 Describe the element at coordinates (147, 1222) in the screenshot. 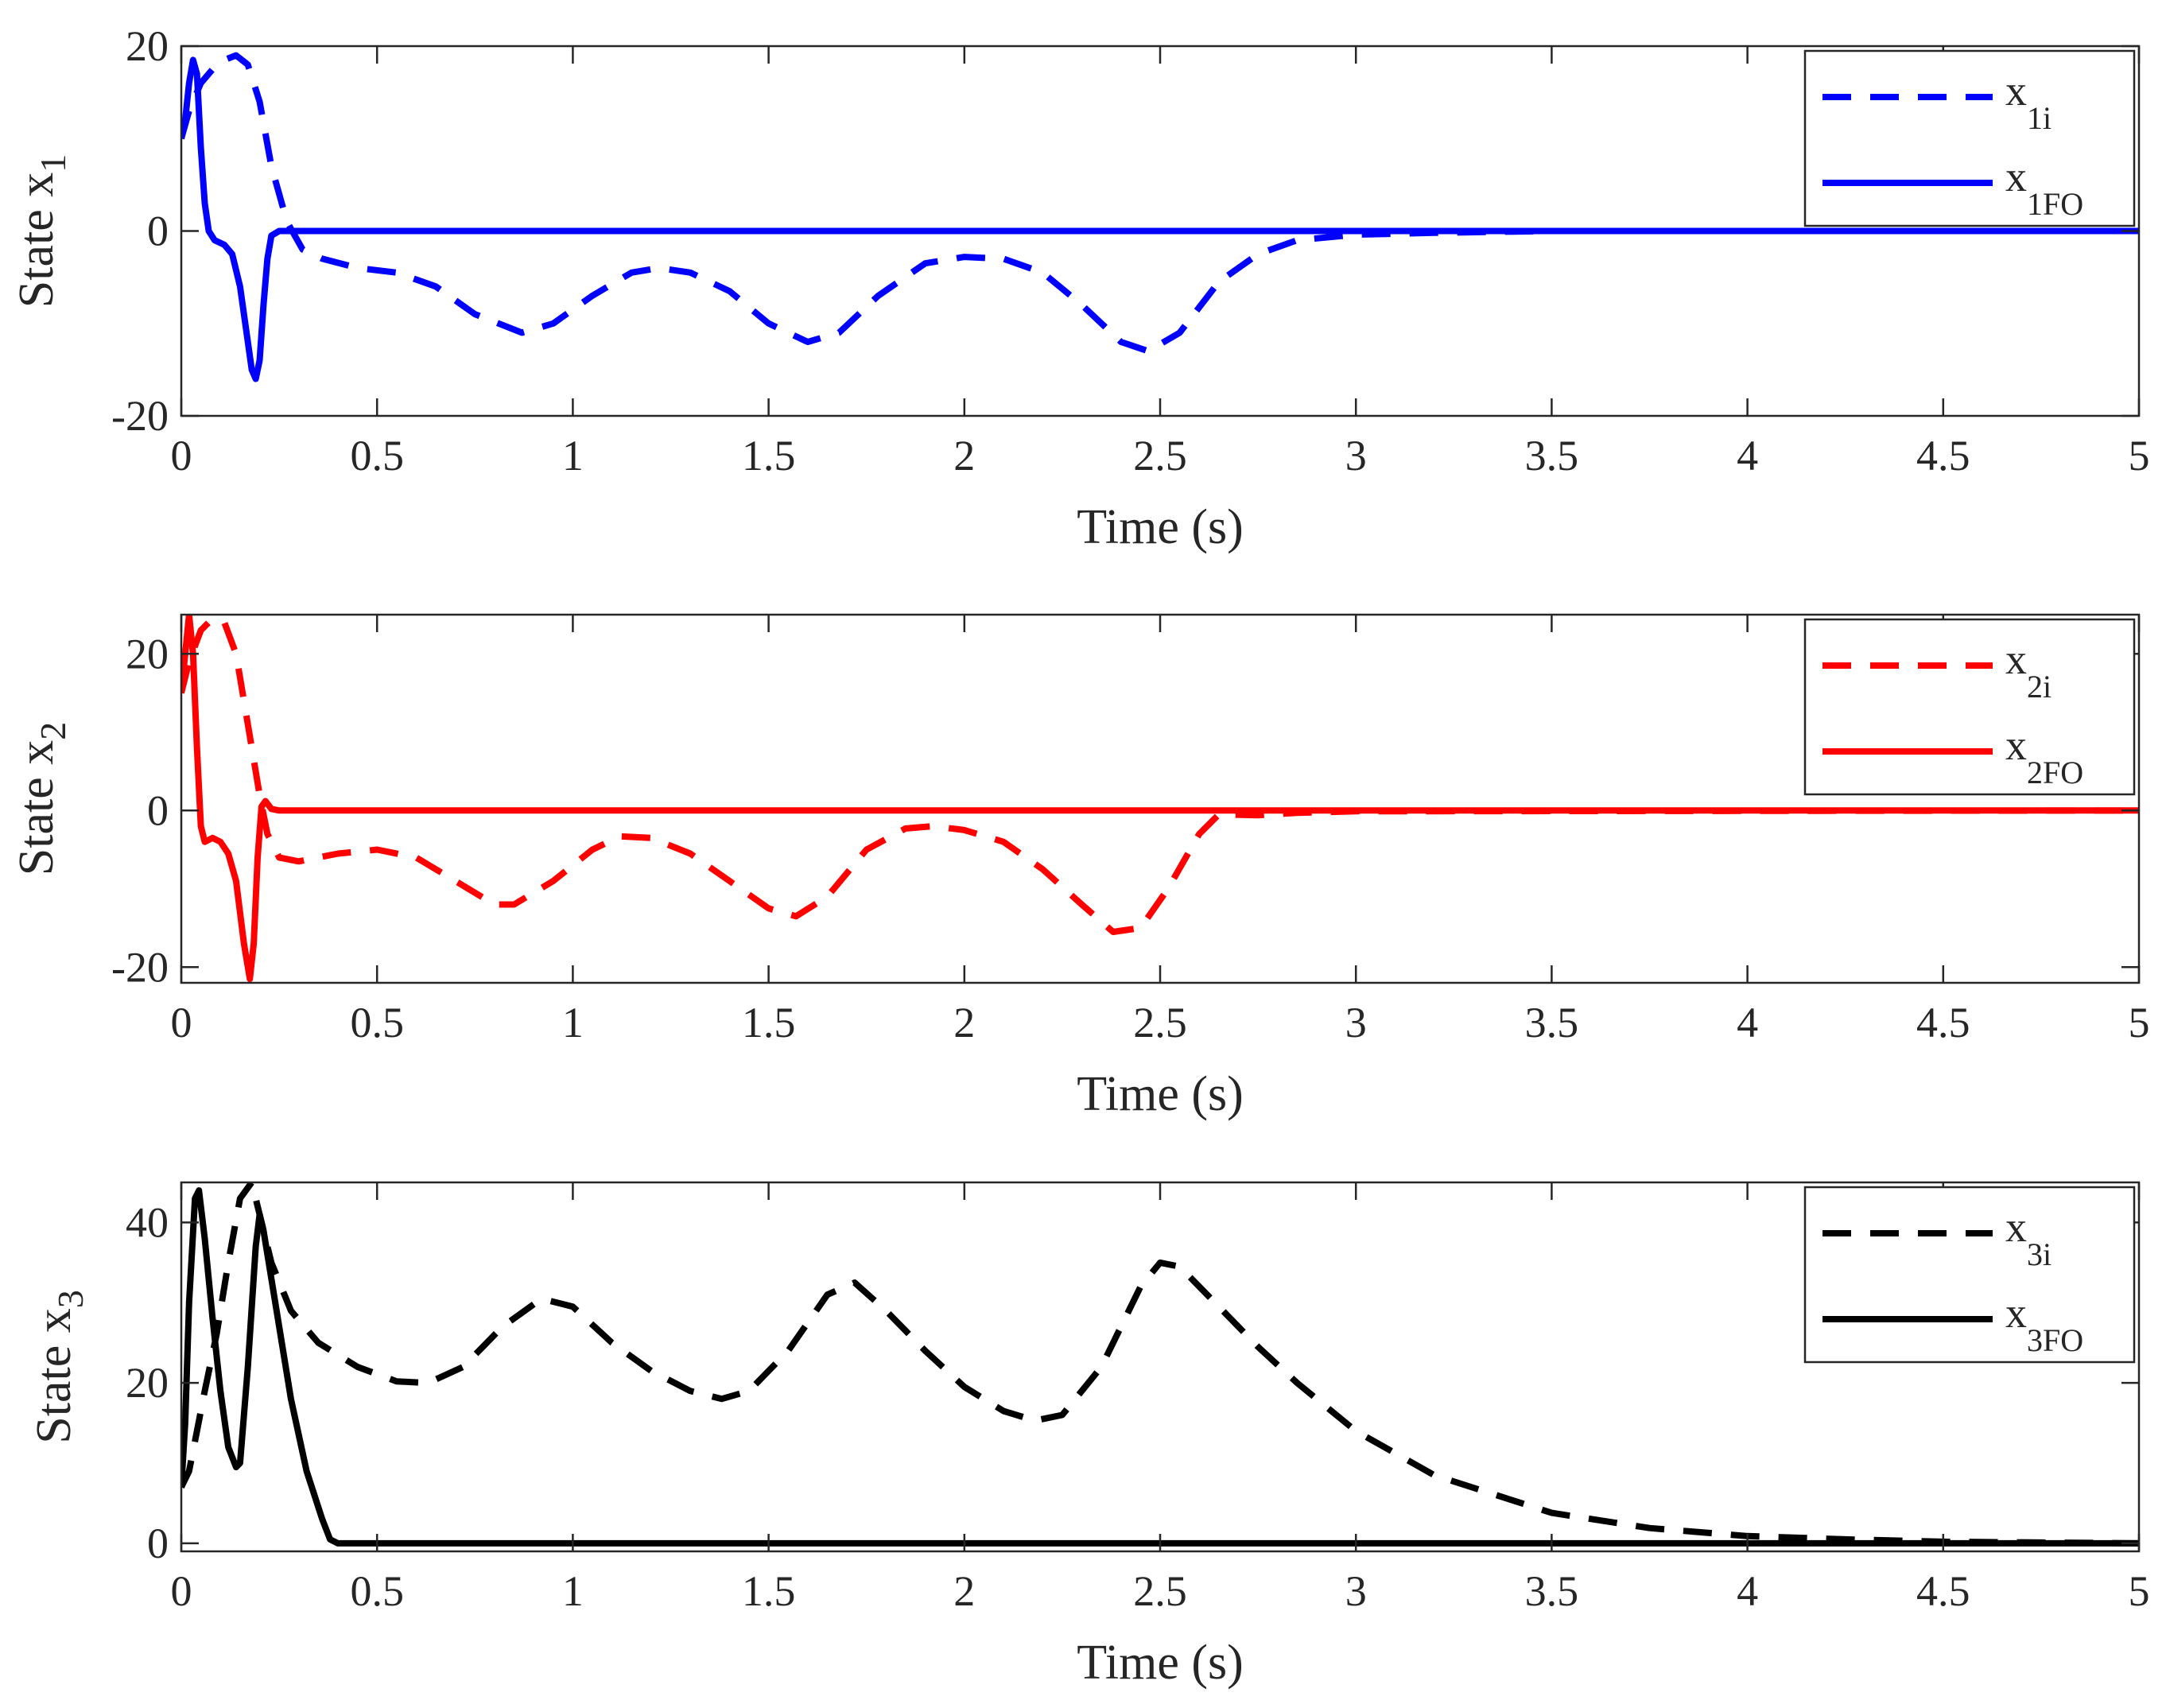

I see `y-tick-label: 40` at that location.